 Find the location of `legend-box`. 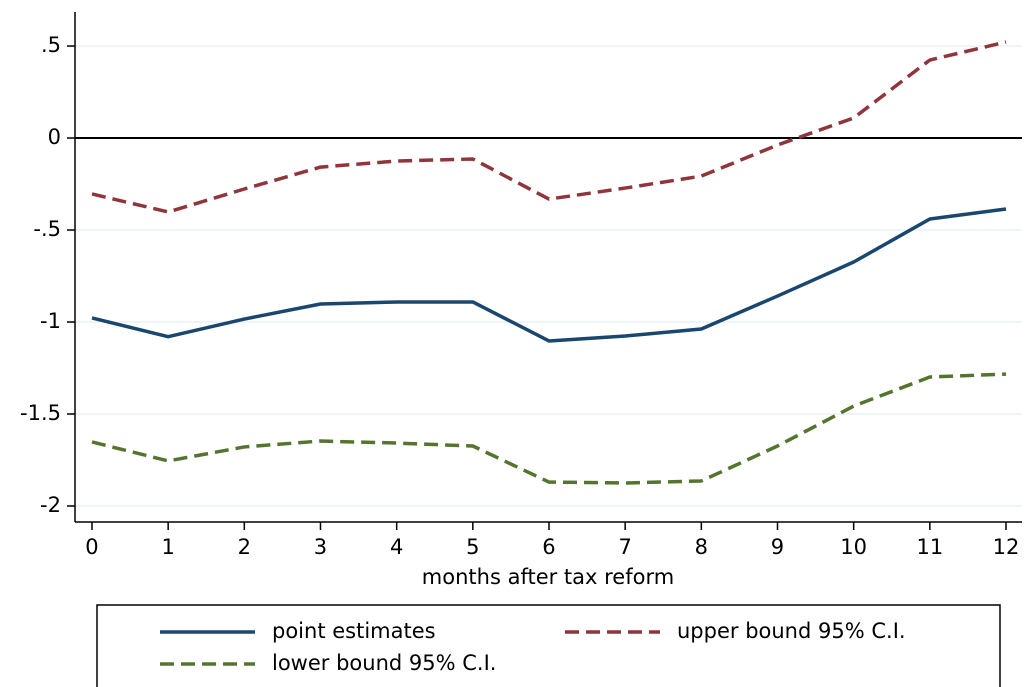

legend-box is located at coordinates (548, 645).